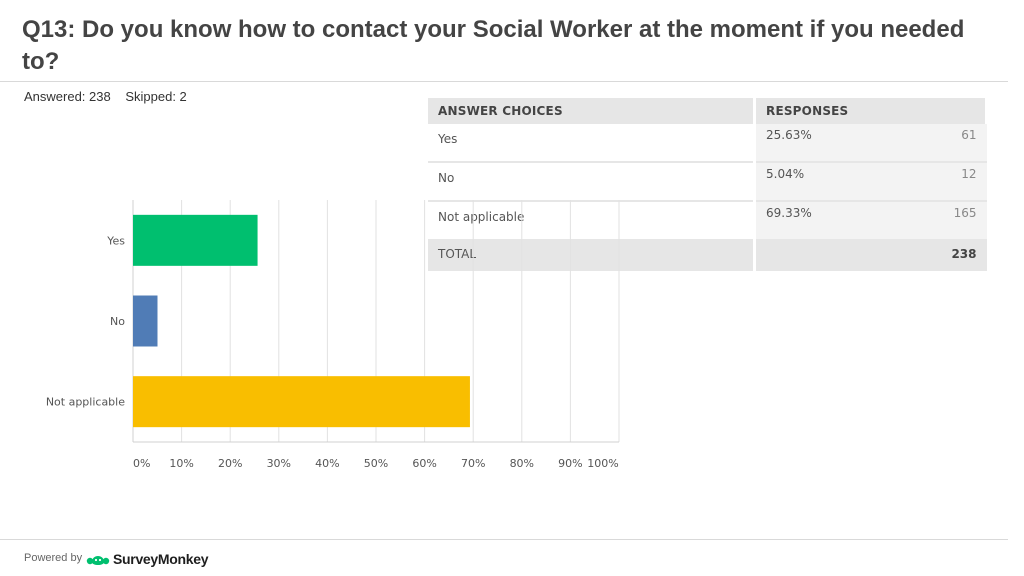  What do you see at coordinates (376, 463) in the screenshot?
I see `x-tick-label: 50%` at bounding box center [376, 463].